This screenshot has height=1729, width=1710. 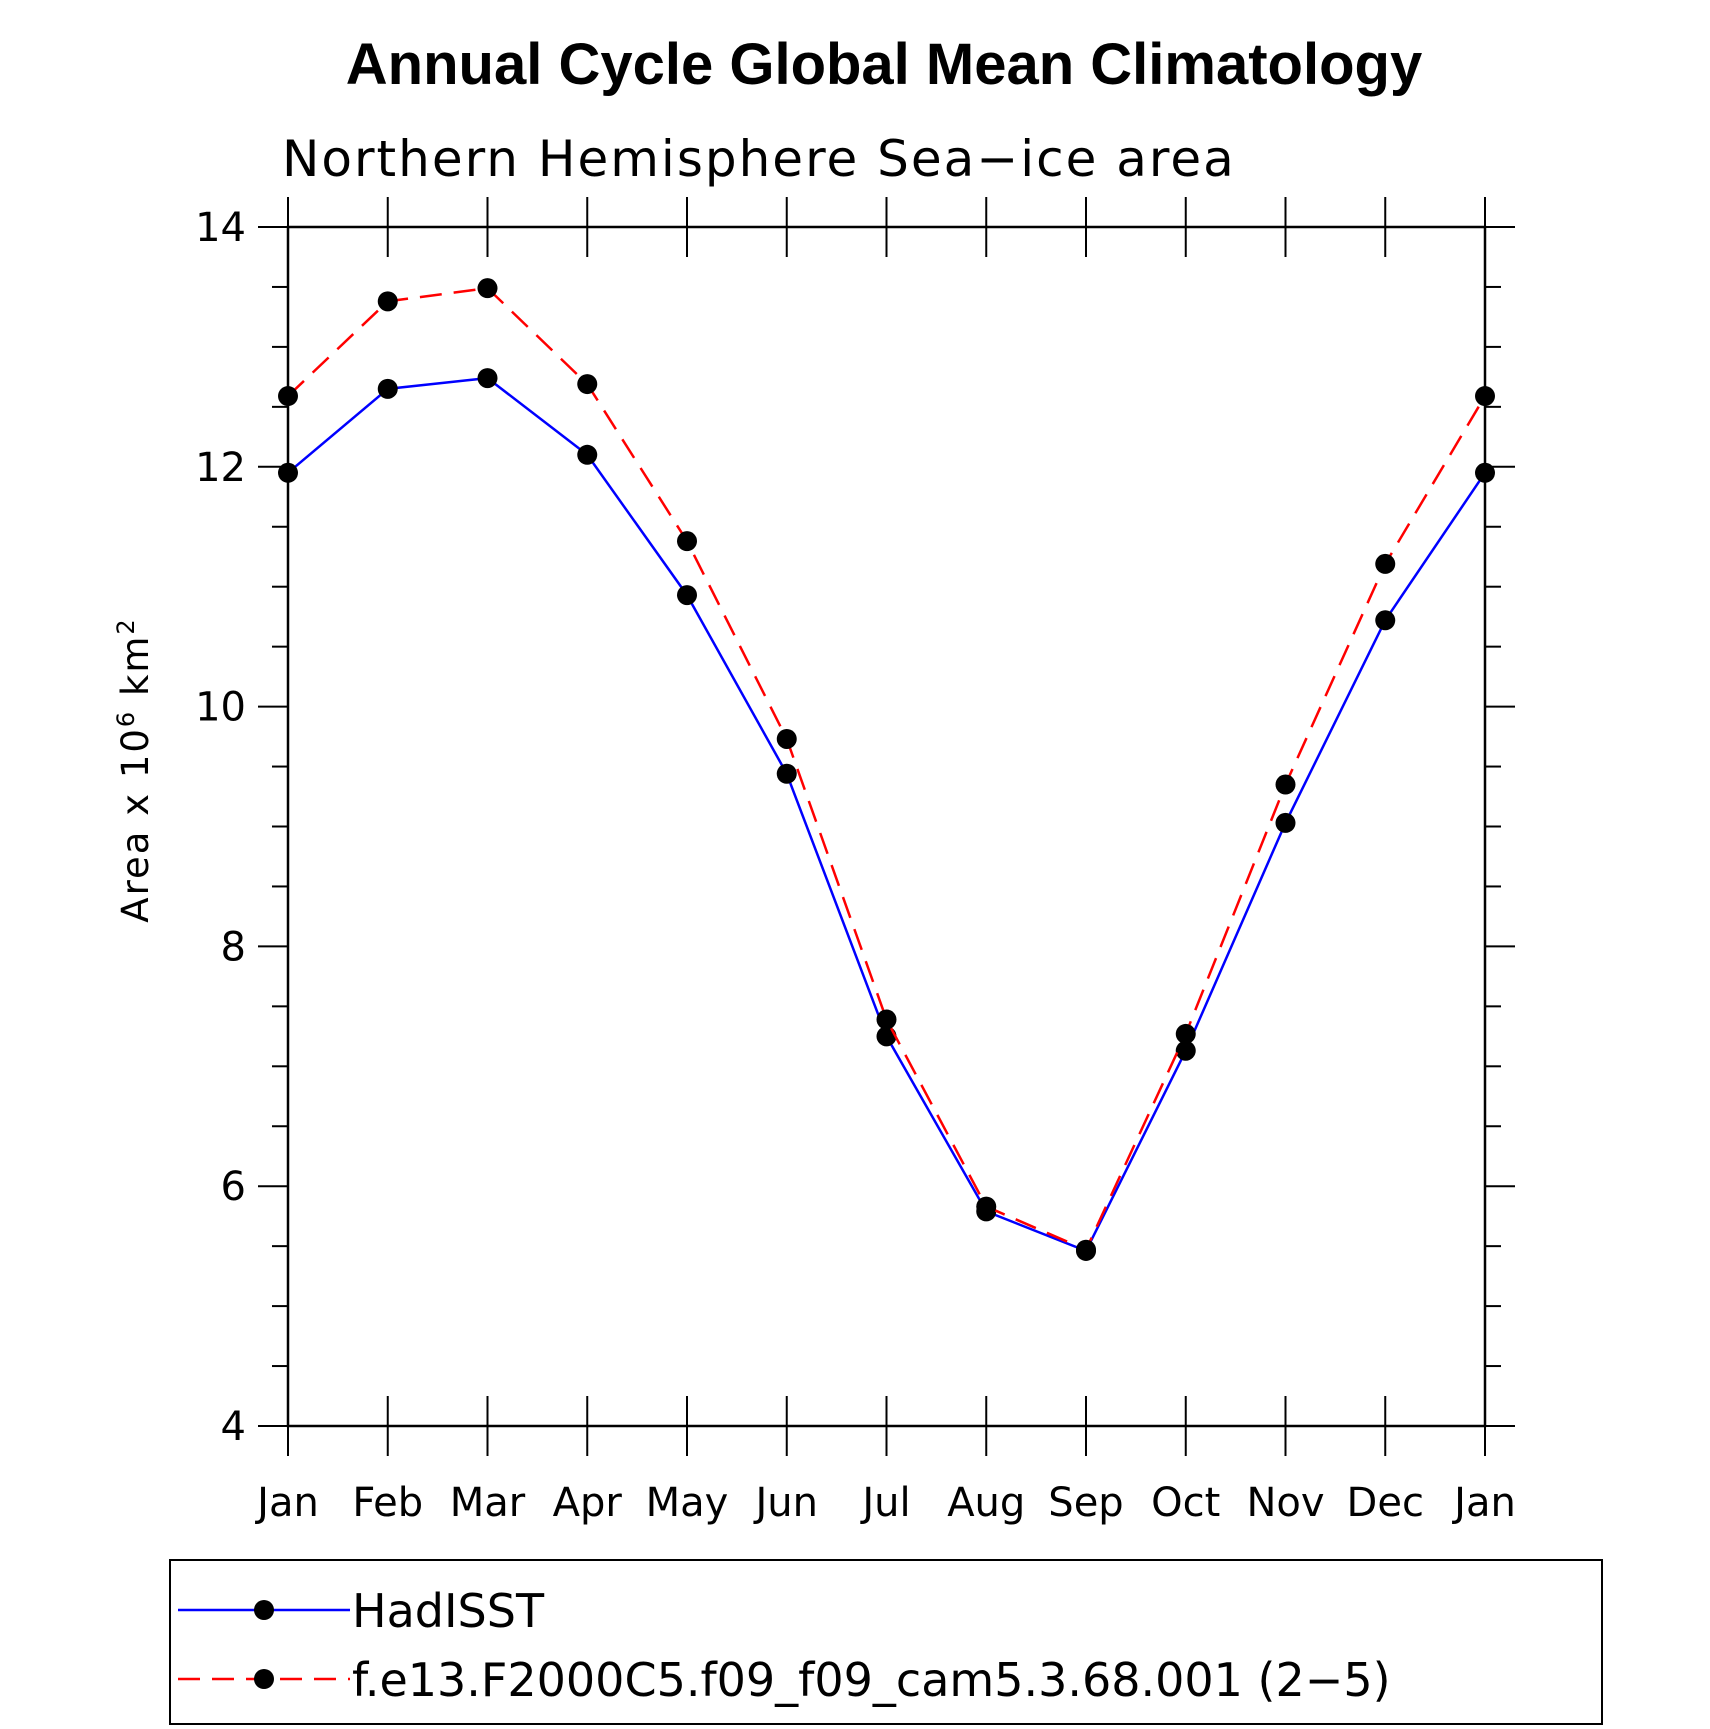 What do you see at coordinates (884, 64) in the screenshot?
I see `chart-title: Annual Cycle Global Mean Climatology` at bounding box center [884, 64].